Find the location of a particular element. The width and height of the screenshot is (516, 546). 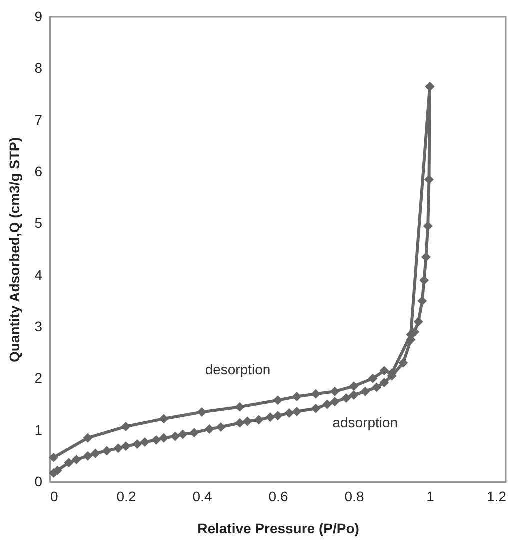

y-tick-label: 1 is located at coordinates (38, 430).